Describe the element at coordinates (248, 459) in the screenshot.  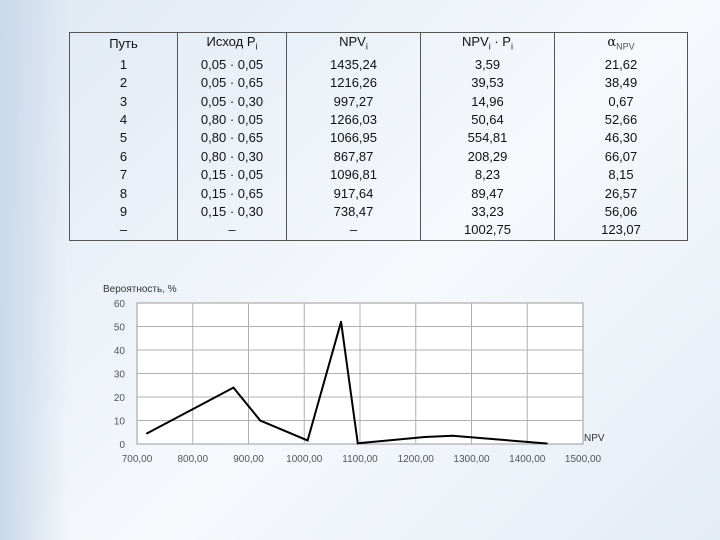
I see `x-tick-label: 900,00` at that location.